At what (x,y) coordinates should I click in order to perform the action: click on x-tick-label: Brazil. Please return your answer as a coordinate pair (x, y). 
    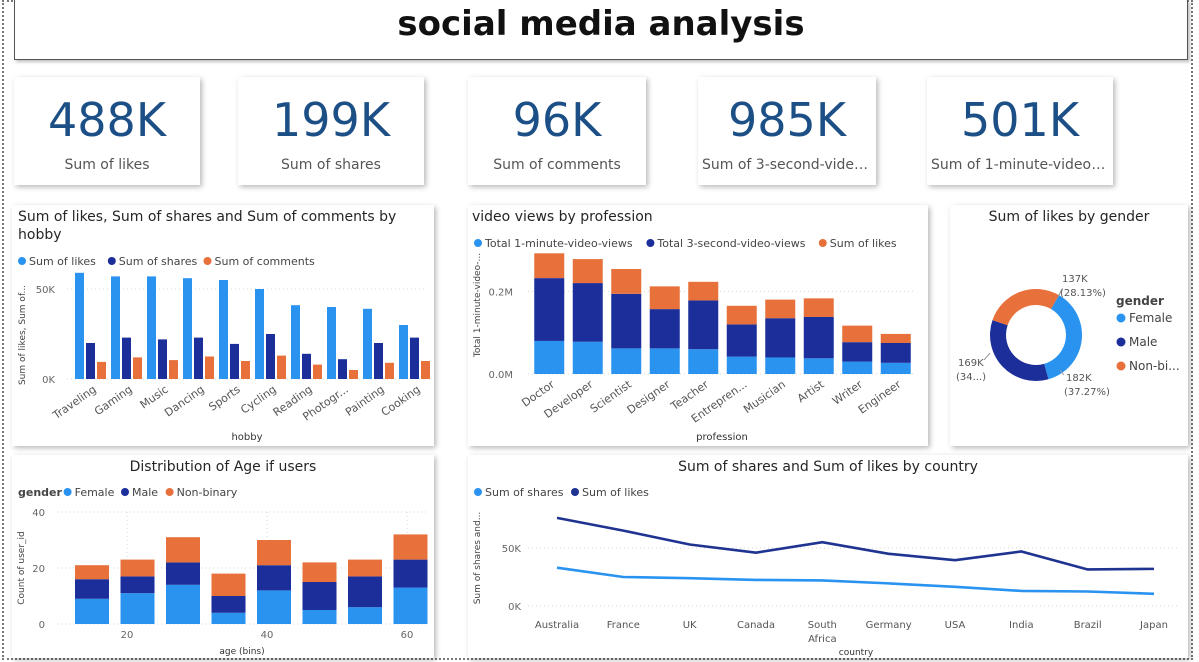
    Looking at the image, I should click on (1088, 625).